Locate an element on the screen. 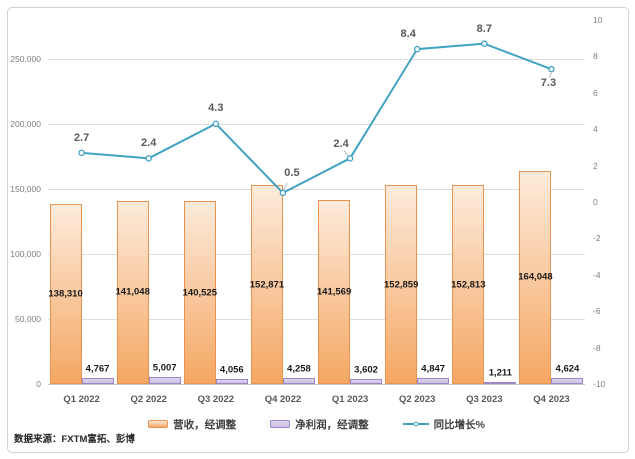 The height and width of the screenshot is (459, 635). net-profit-value-label: 4,767 is located at coordinates (97, 369).